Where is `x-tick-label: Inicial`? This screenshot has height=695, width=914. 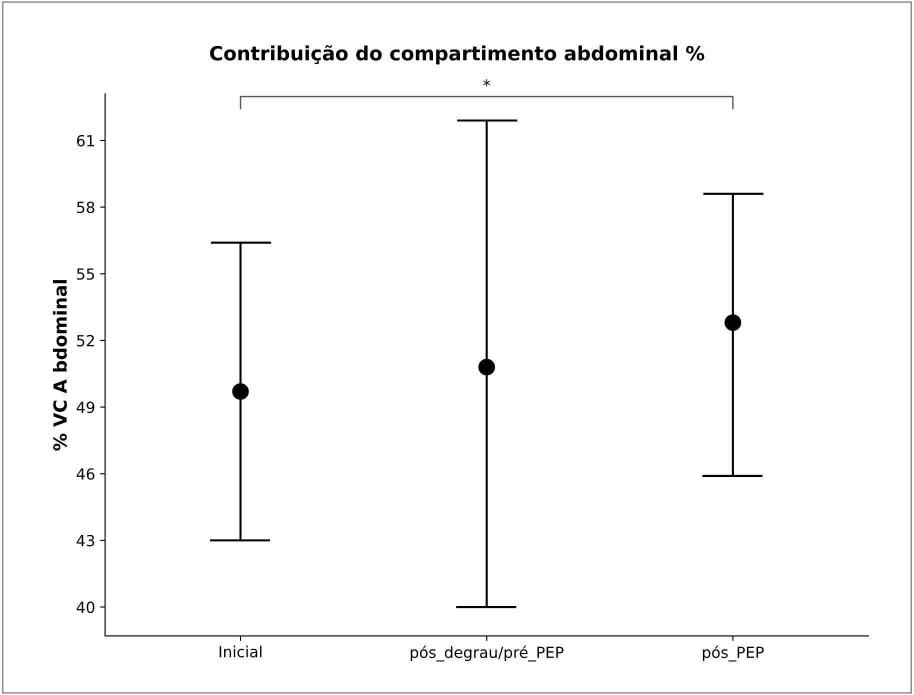 x-tick-label: Inicial is located at coordinates (241, 652).